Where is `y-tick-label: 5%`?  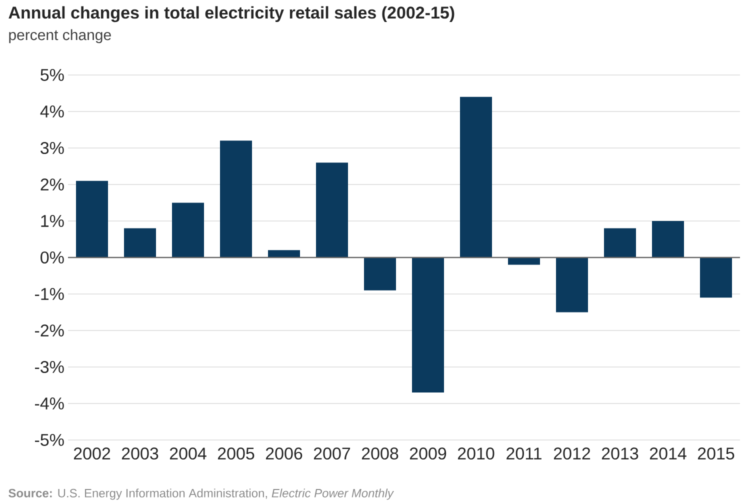 y-tick-label: 5% is located at coordinates (52, 75).